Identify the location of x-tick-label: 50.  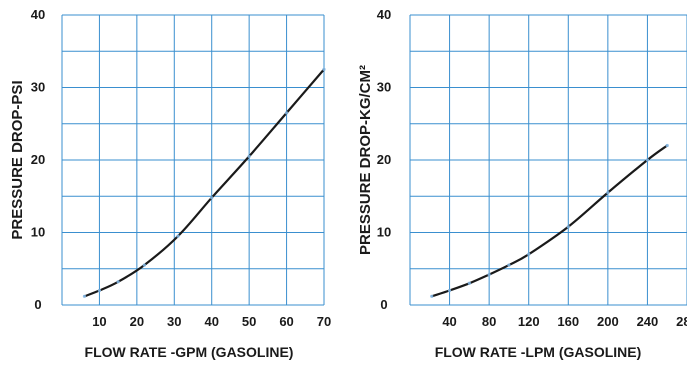
(249, 321).